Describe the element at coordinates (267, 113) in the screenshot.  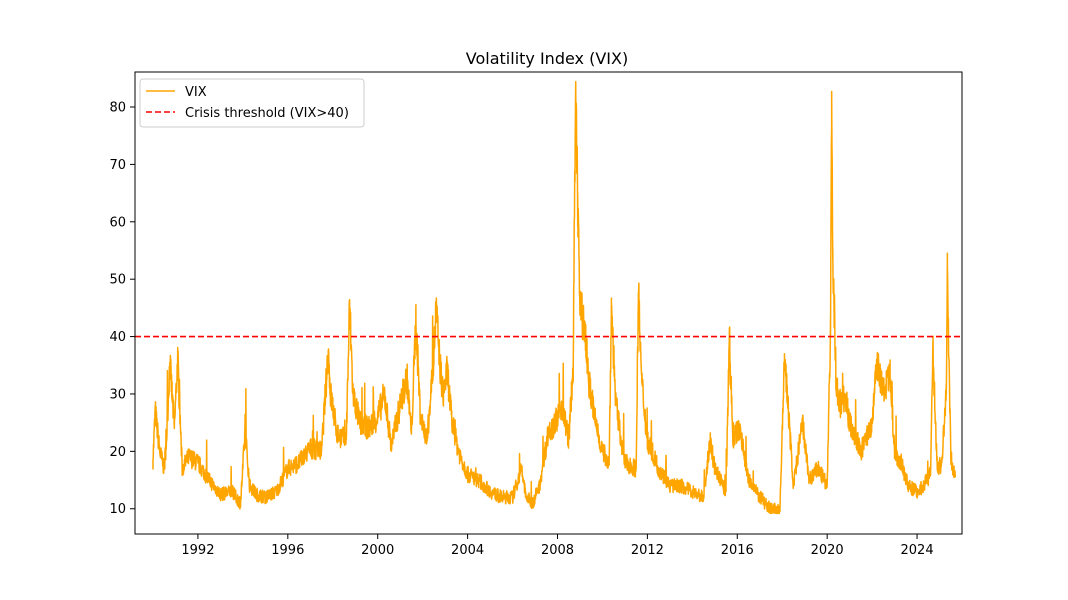
I see `legend-label-threshold: Crisis threshold (VIX>40)` at that location.